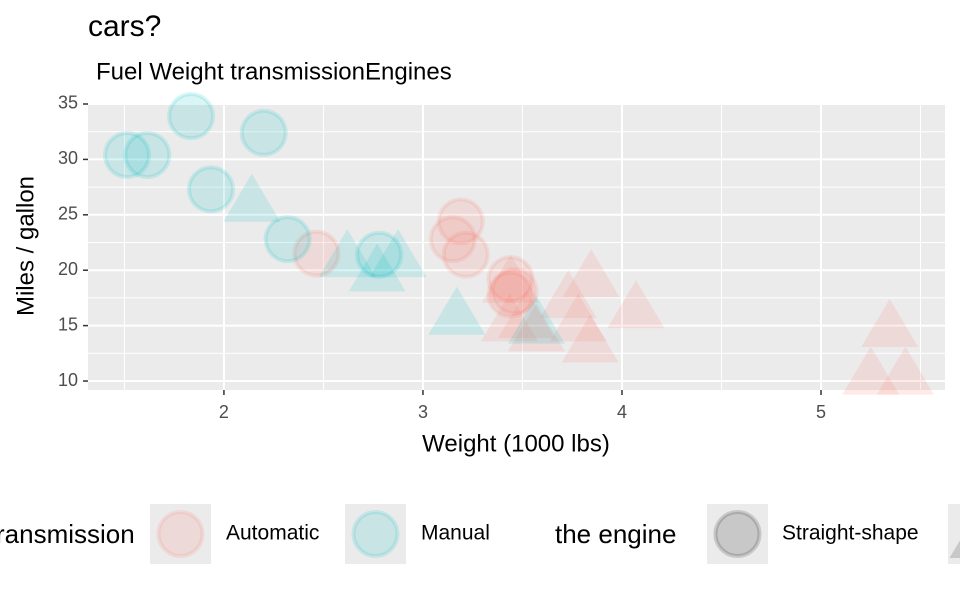 The height and width of the screenshot is (593, 960). Describe the element at coordinates (821, 412) in the screenshot. I see `x-tick-label: 5` at that location.